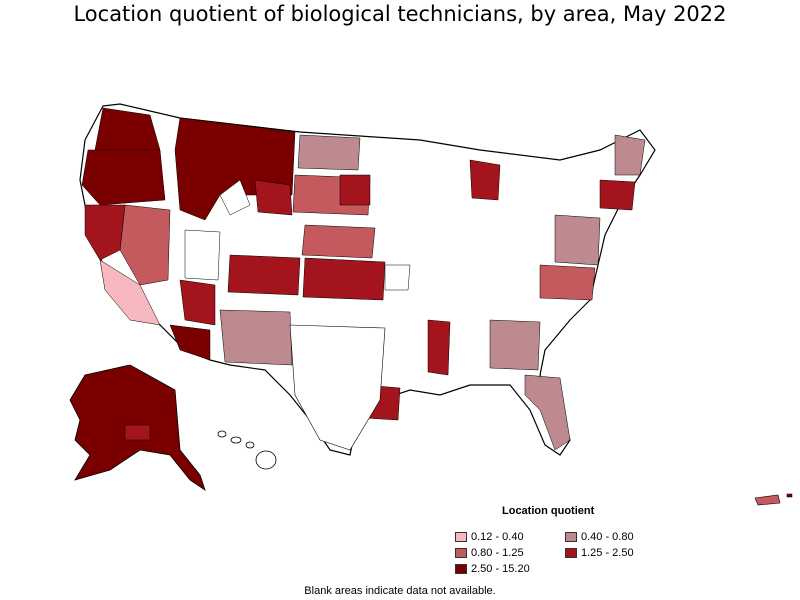 This screenshot has width=800, height=600. What do you see at coordinates (235, 197) in the screenshot?
I see `region-montana-inner` at bounding box center [235, 197].